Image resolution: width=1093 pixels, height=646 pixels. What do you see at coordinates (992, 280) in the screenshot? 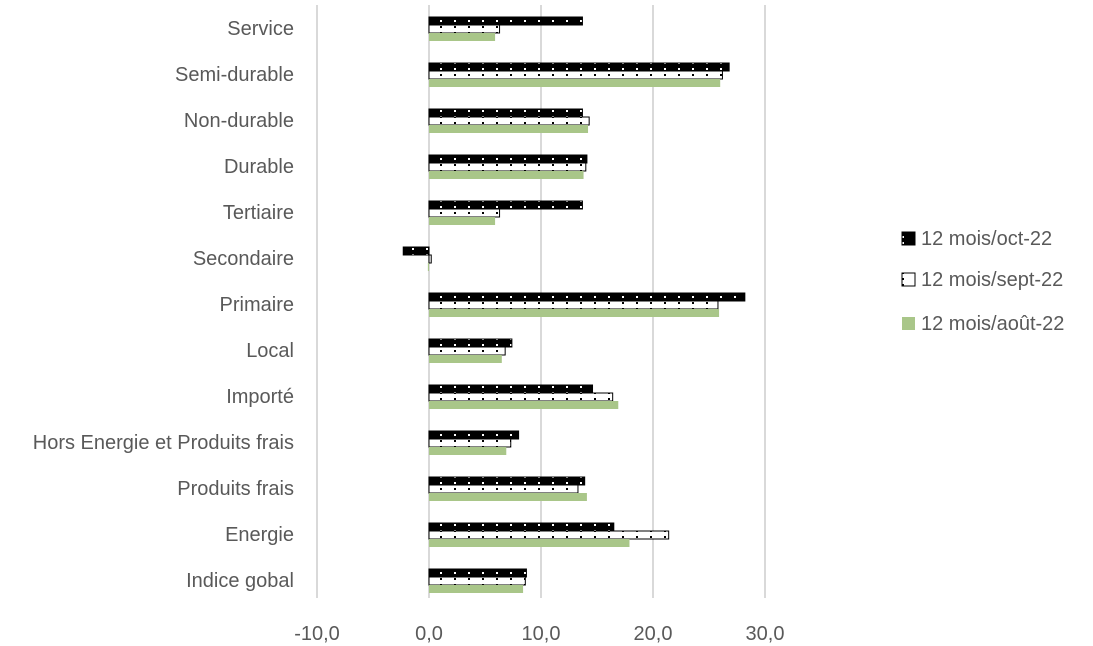
I see `legend-label-2: 12 mois/sept-22` at bounding box center [992, 280].